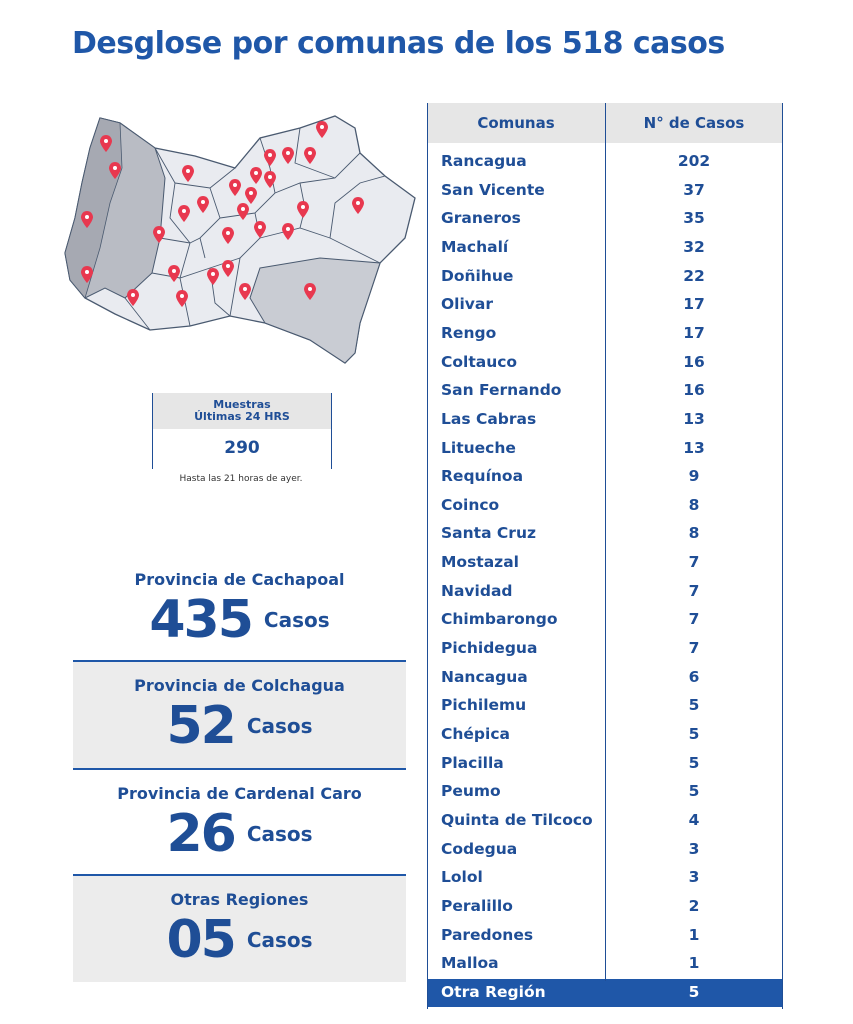 This screenshot has height=1024, width=853. I want to click on comuna-cases: 9, so click(694, 476).